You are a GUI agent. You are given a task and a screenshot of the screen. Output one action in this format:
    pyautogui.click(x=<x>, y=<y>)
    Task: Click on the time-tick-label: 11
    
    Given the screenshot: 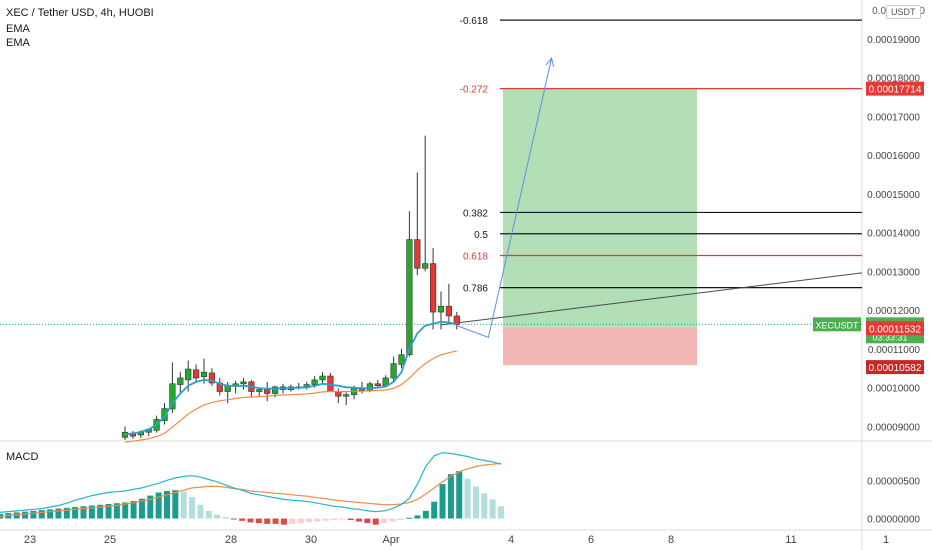 What is the action you would take?
    pyautogui.click(x=790, y=540)
    